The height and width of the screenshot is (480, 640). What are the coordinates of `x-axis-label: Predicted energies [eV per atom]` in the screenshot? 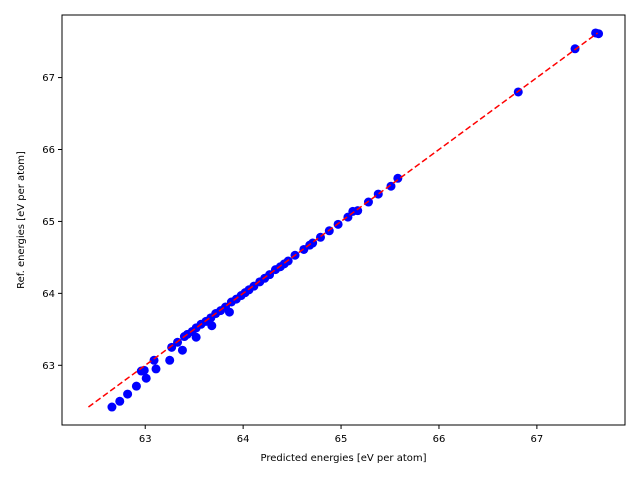 It's located at (343, 458).